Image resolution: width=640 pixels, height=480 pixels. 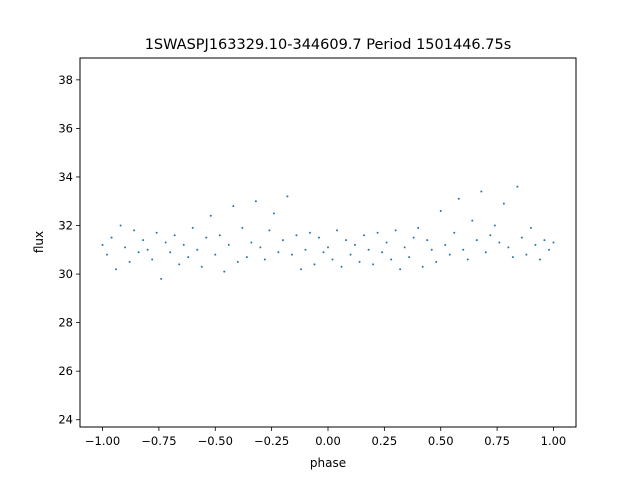 What do you see at coordinates (102, 441) in the screenshot?
I see `x-tick-label: −1.00` at bounding box center [102, 441].